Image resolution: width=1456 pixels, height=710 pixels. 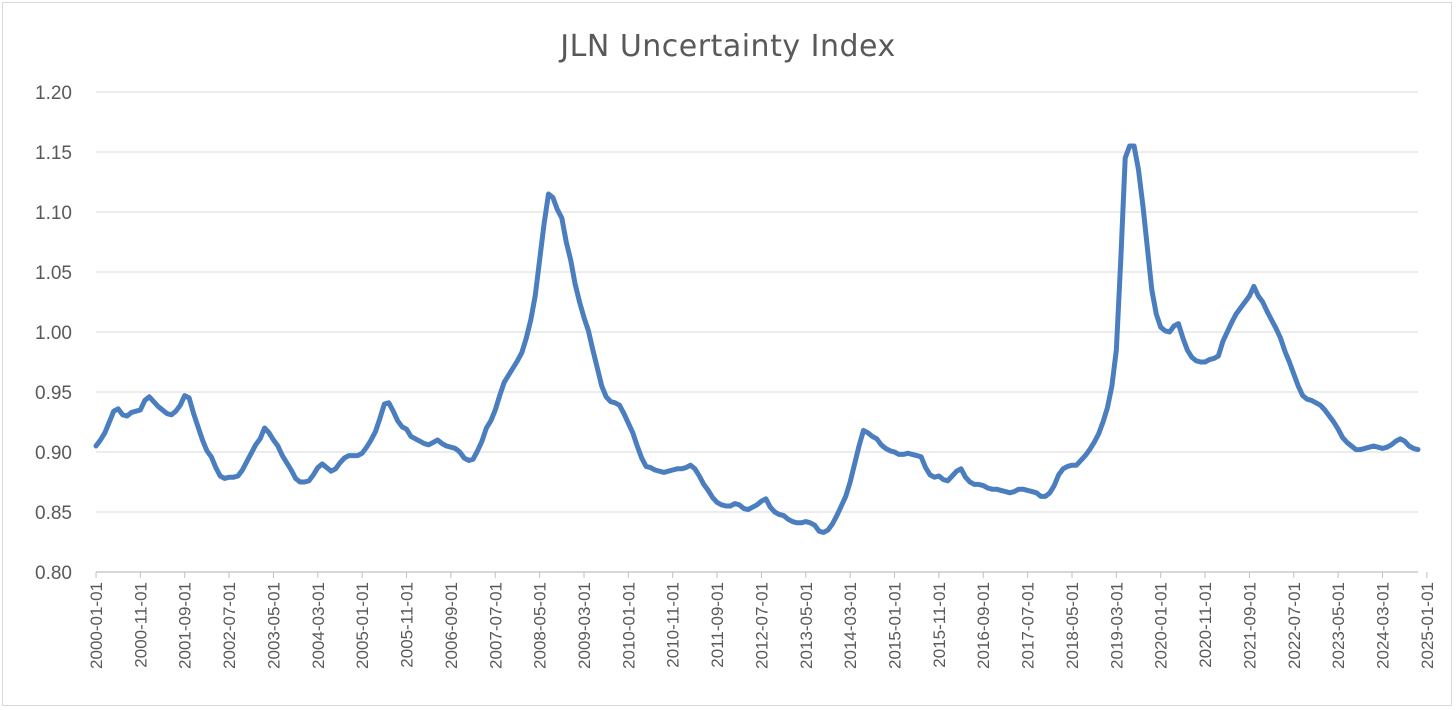 What do you see at coordinates (1116, 625) in the screenshot?
I see `x-tick-label: 2019-03-01` at bounding box center [1116, 625].